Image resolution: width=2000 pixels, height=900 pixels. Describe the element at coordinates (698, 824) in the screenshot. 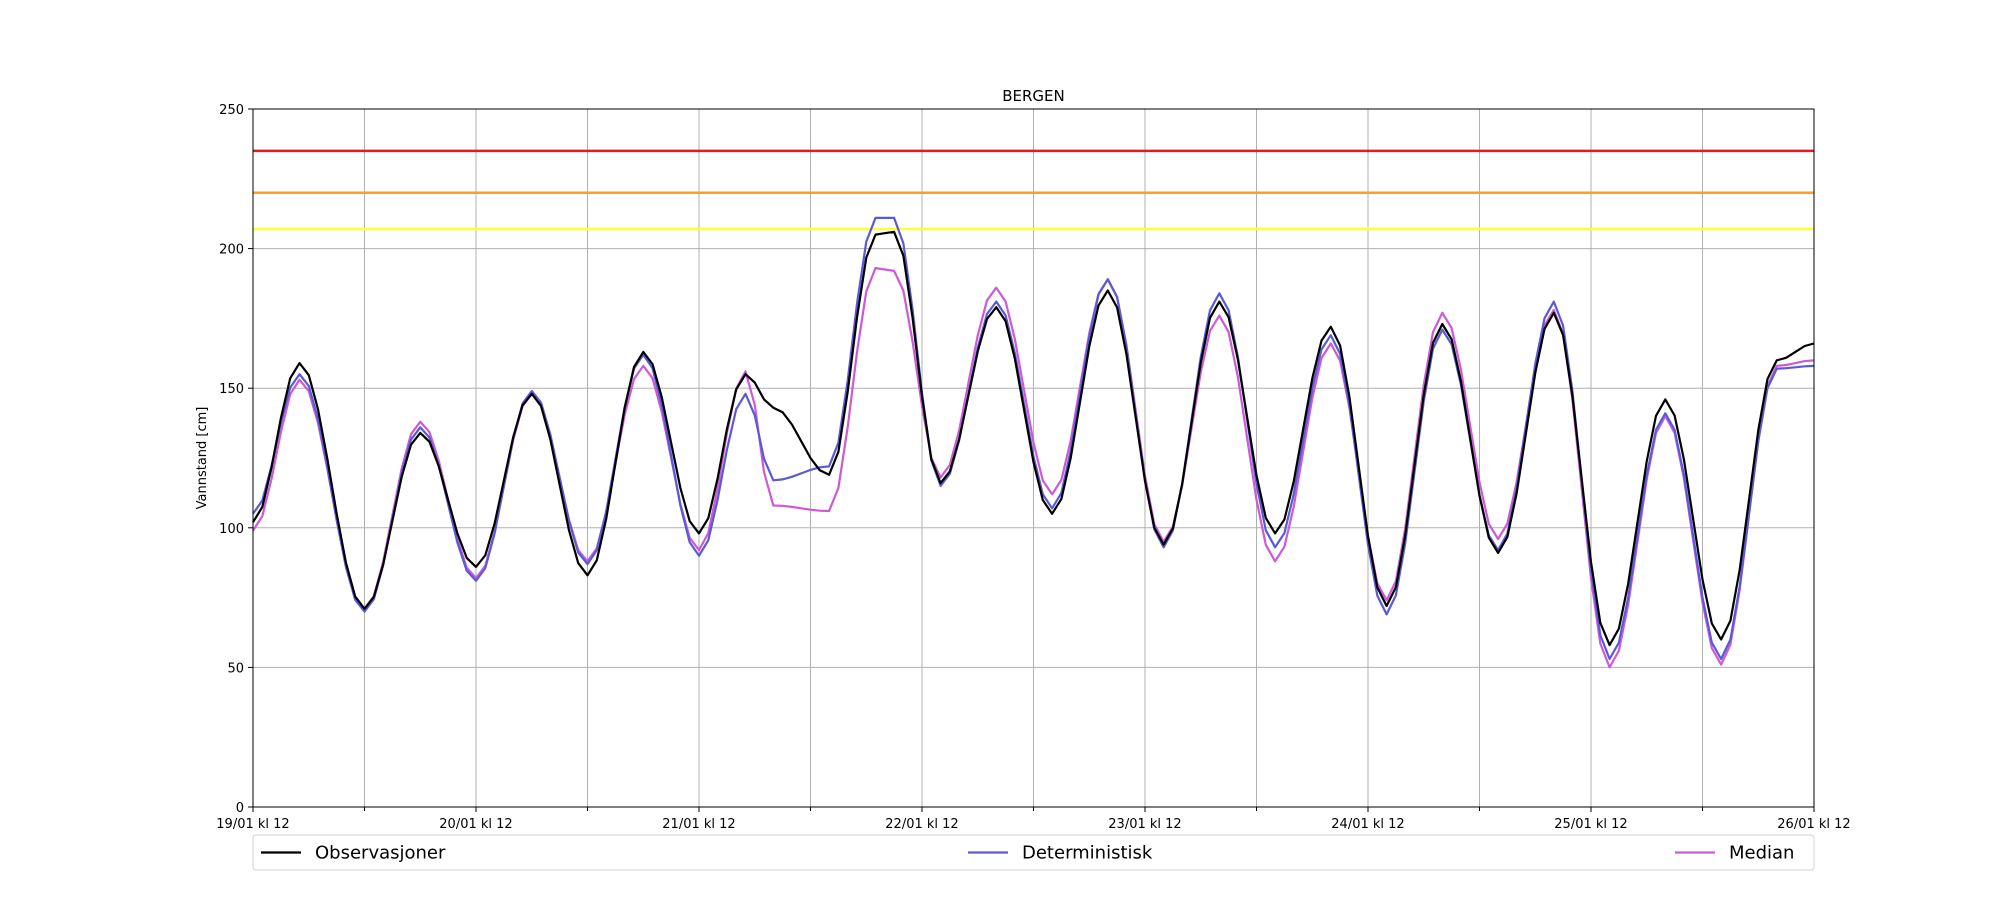

I see `x-tick-label: 21/01 kl 12` at that location.